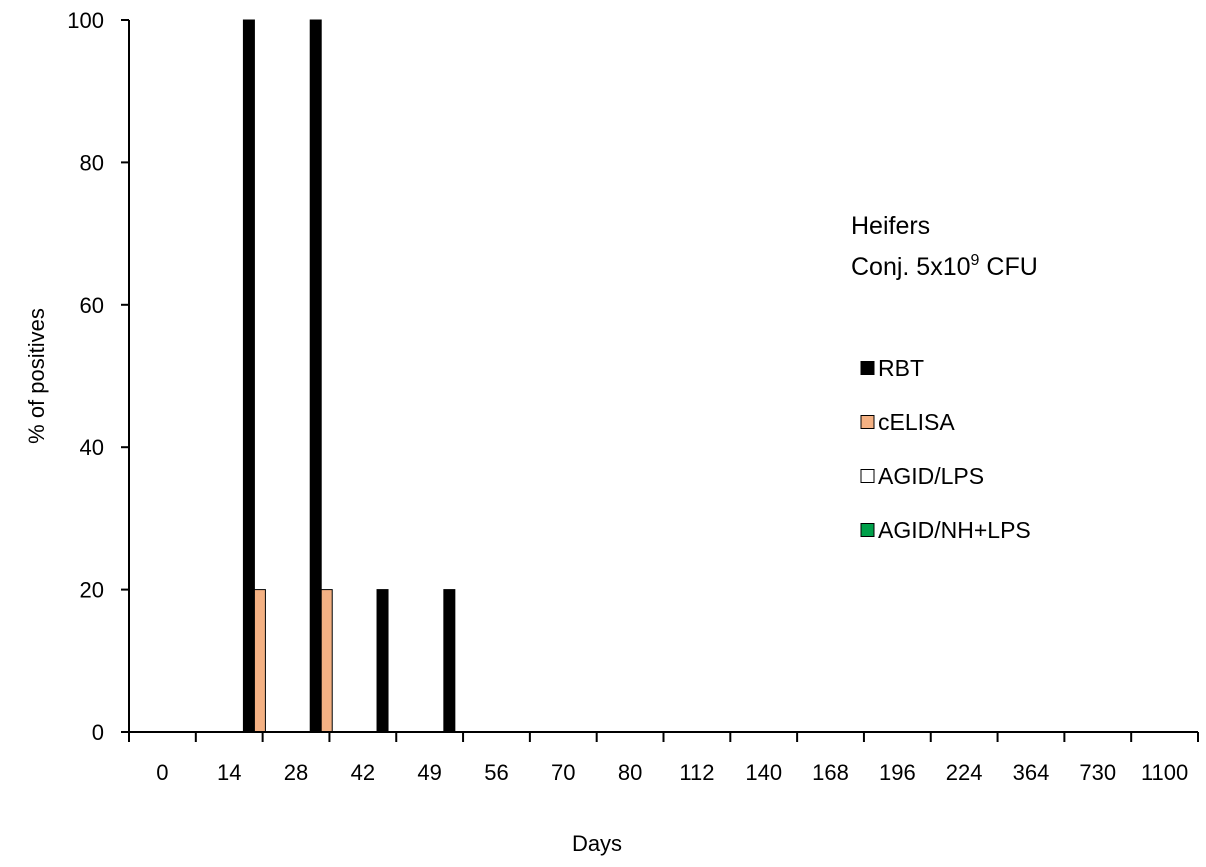 Image resolution: width=1206 pixels, height=867 pixels. Describe the element at coordinates (496, 772) in the screenshot. I see `x-tick-label-56: 56` at that location.